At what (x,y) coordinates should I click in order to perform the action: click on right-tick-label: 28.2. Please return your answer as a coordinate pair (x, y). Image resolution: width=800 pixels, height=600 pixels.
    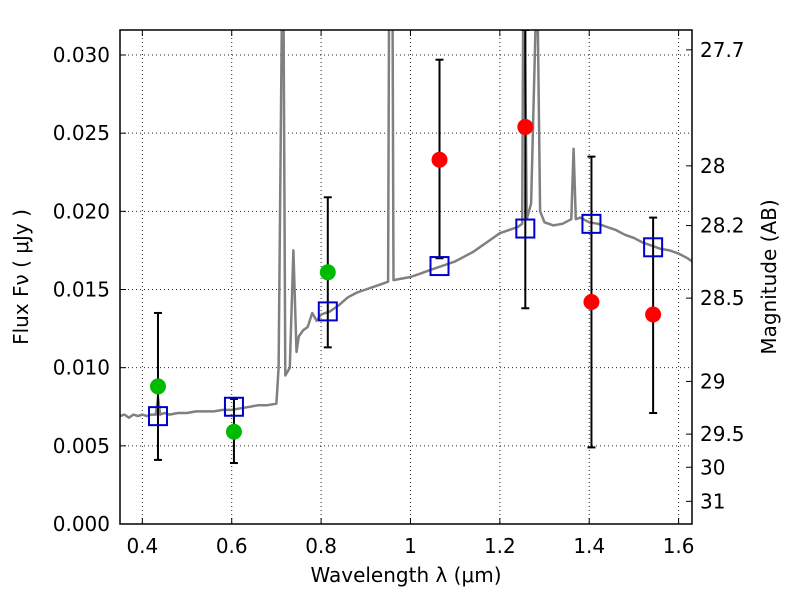
    Looking at the image, I should click on (722, 226).